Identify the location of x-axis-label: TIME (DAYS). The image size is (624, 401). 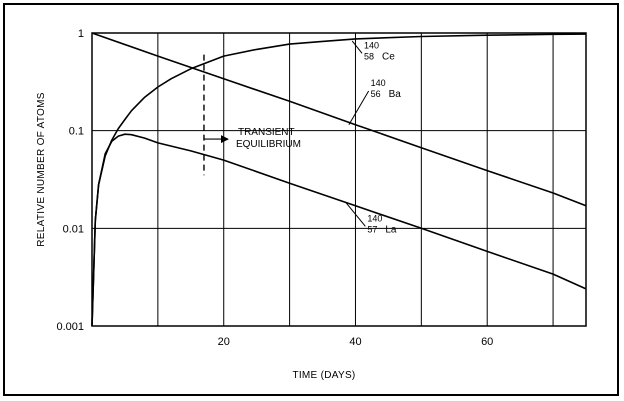
(323, 375).